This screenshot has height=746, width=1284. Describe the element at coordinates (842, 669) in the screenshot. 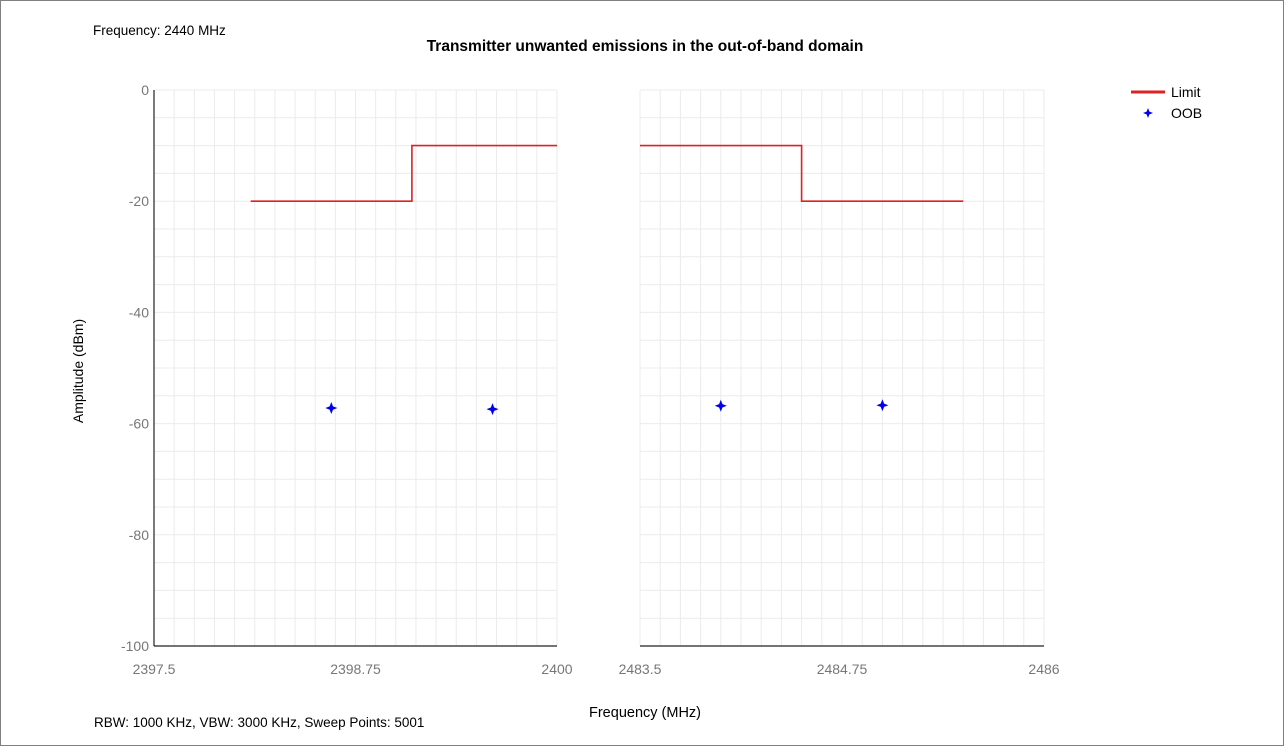

I see `x-tick-label: 2484.75` at that location.